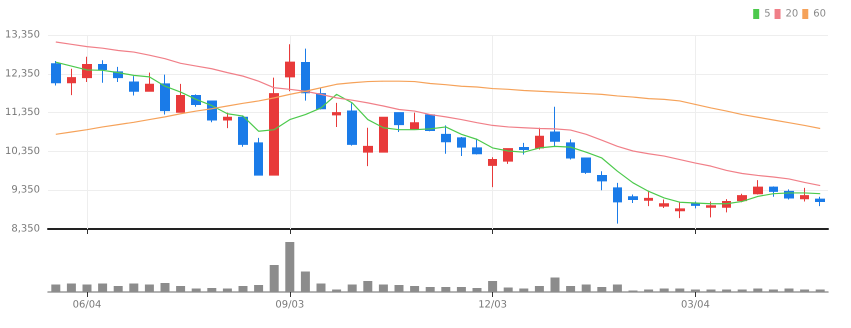  What do you see at coordinates (22, 74) in the screenshot?
I see `y-tick-label: 12,350` at bounding box center [22, 74].